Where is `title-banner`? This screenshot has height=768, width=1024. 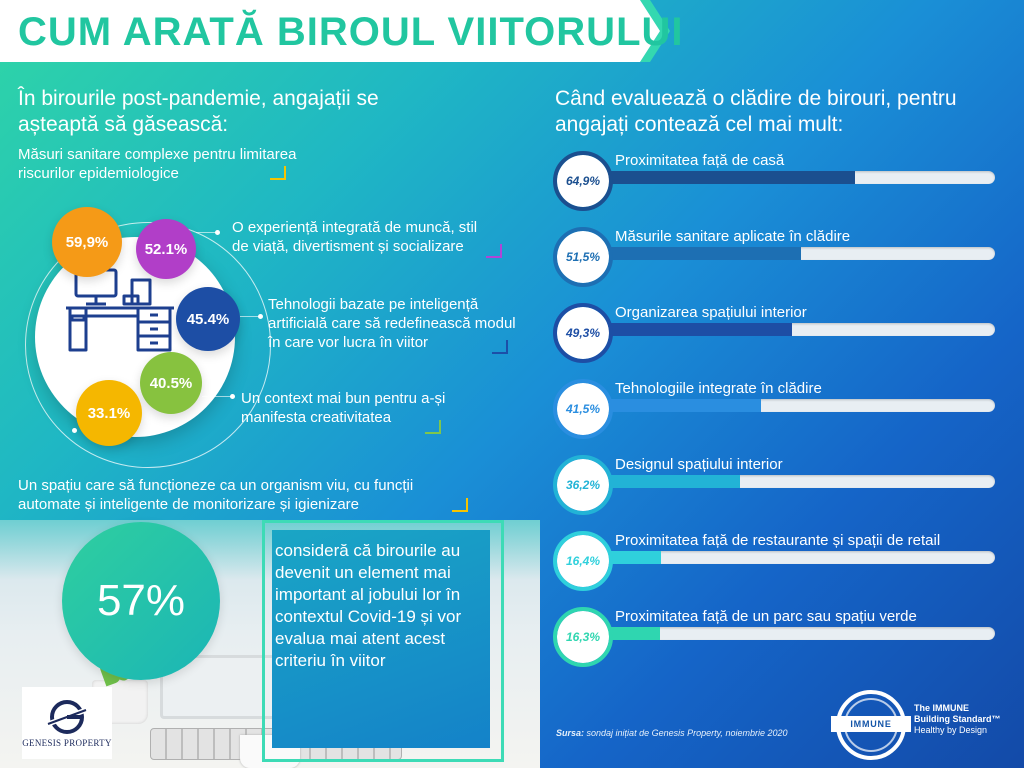
title-banner is located at coordinates (330, 31).